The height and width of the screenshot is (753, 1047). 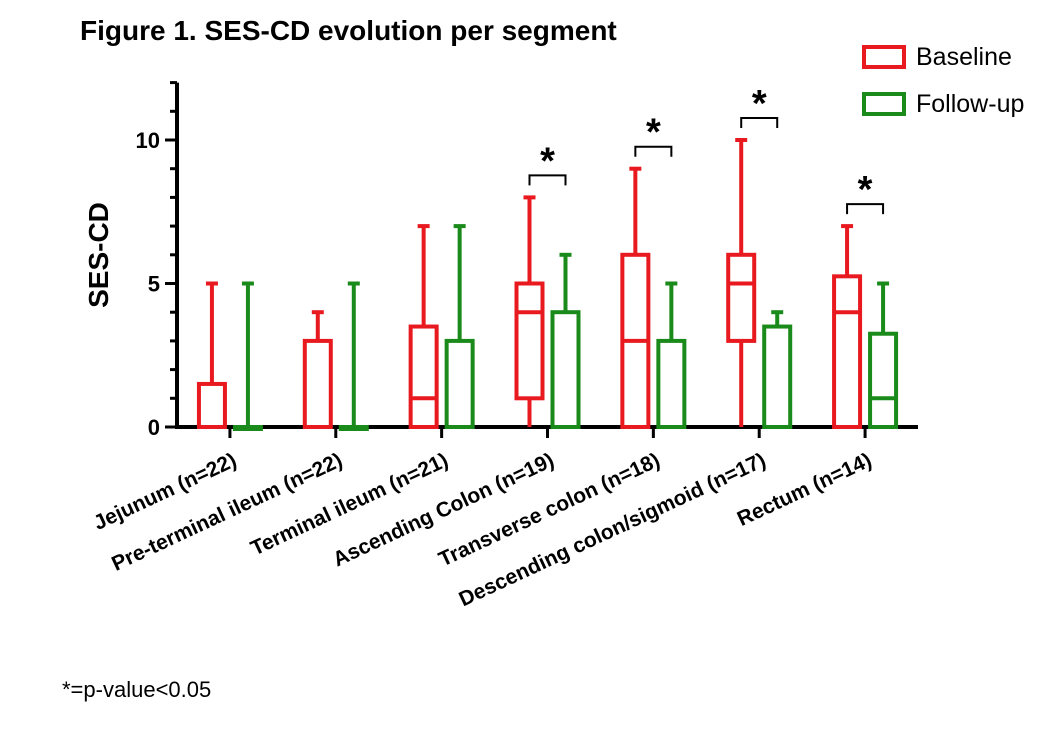 I want to click on footnote: *=p-value<0.05, so click(x=136, y=689).